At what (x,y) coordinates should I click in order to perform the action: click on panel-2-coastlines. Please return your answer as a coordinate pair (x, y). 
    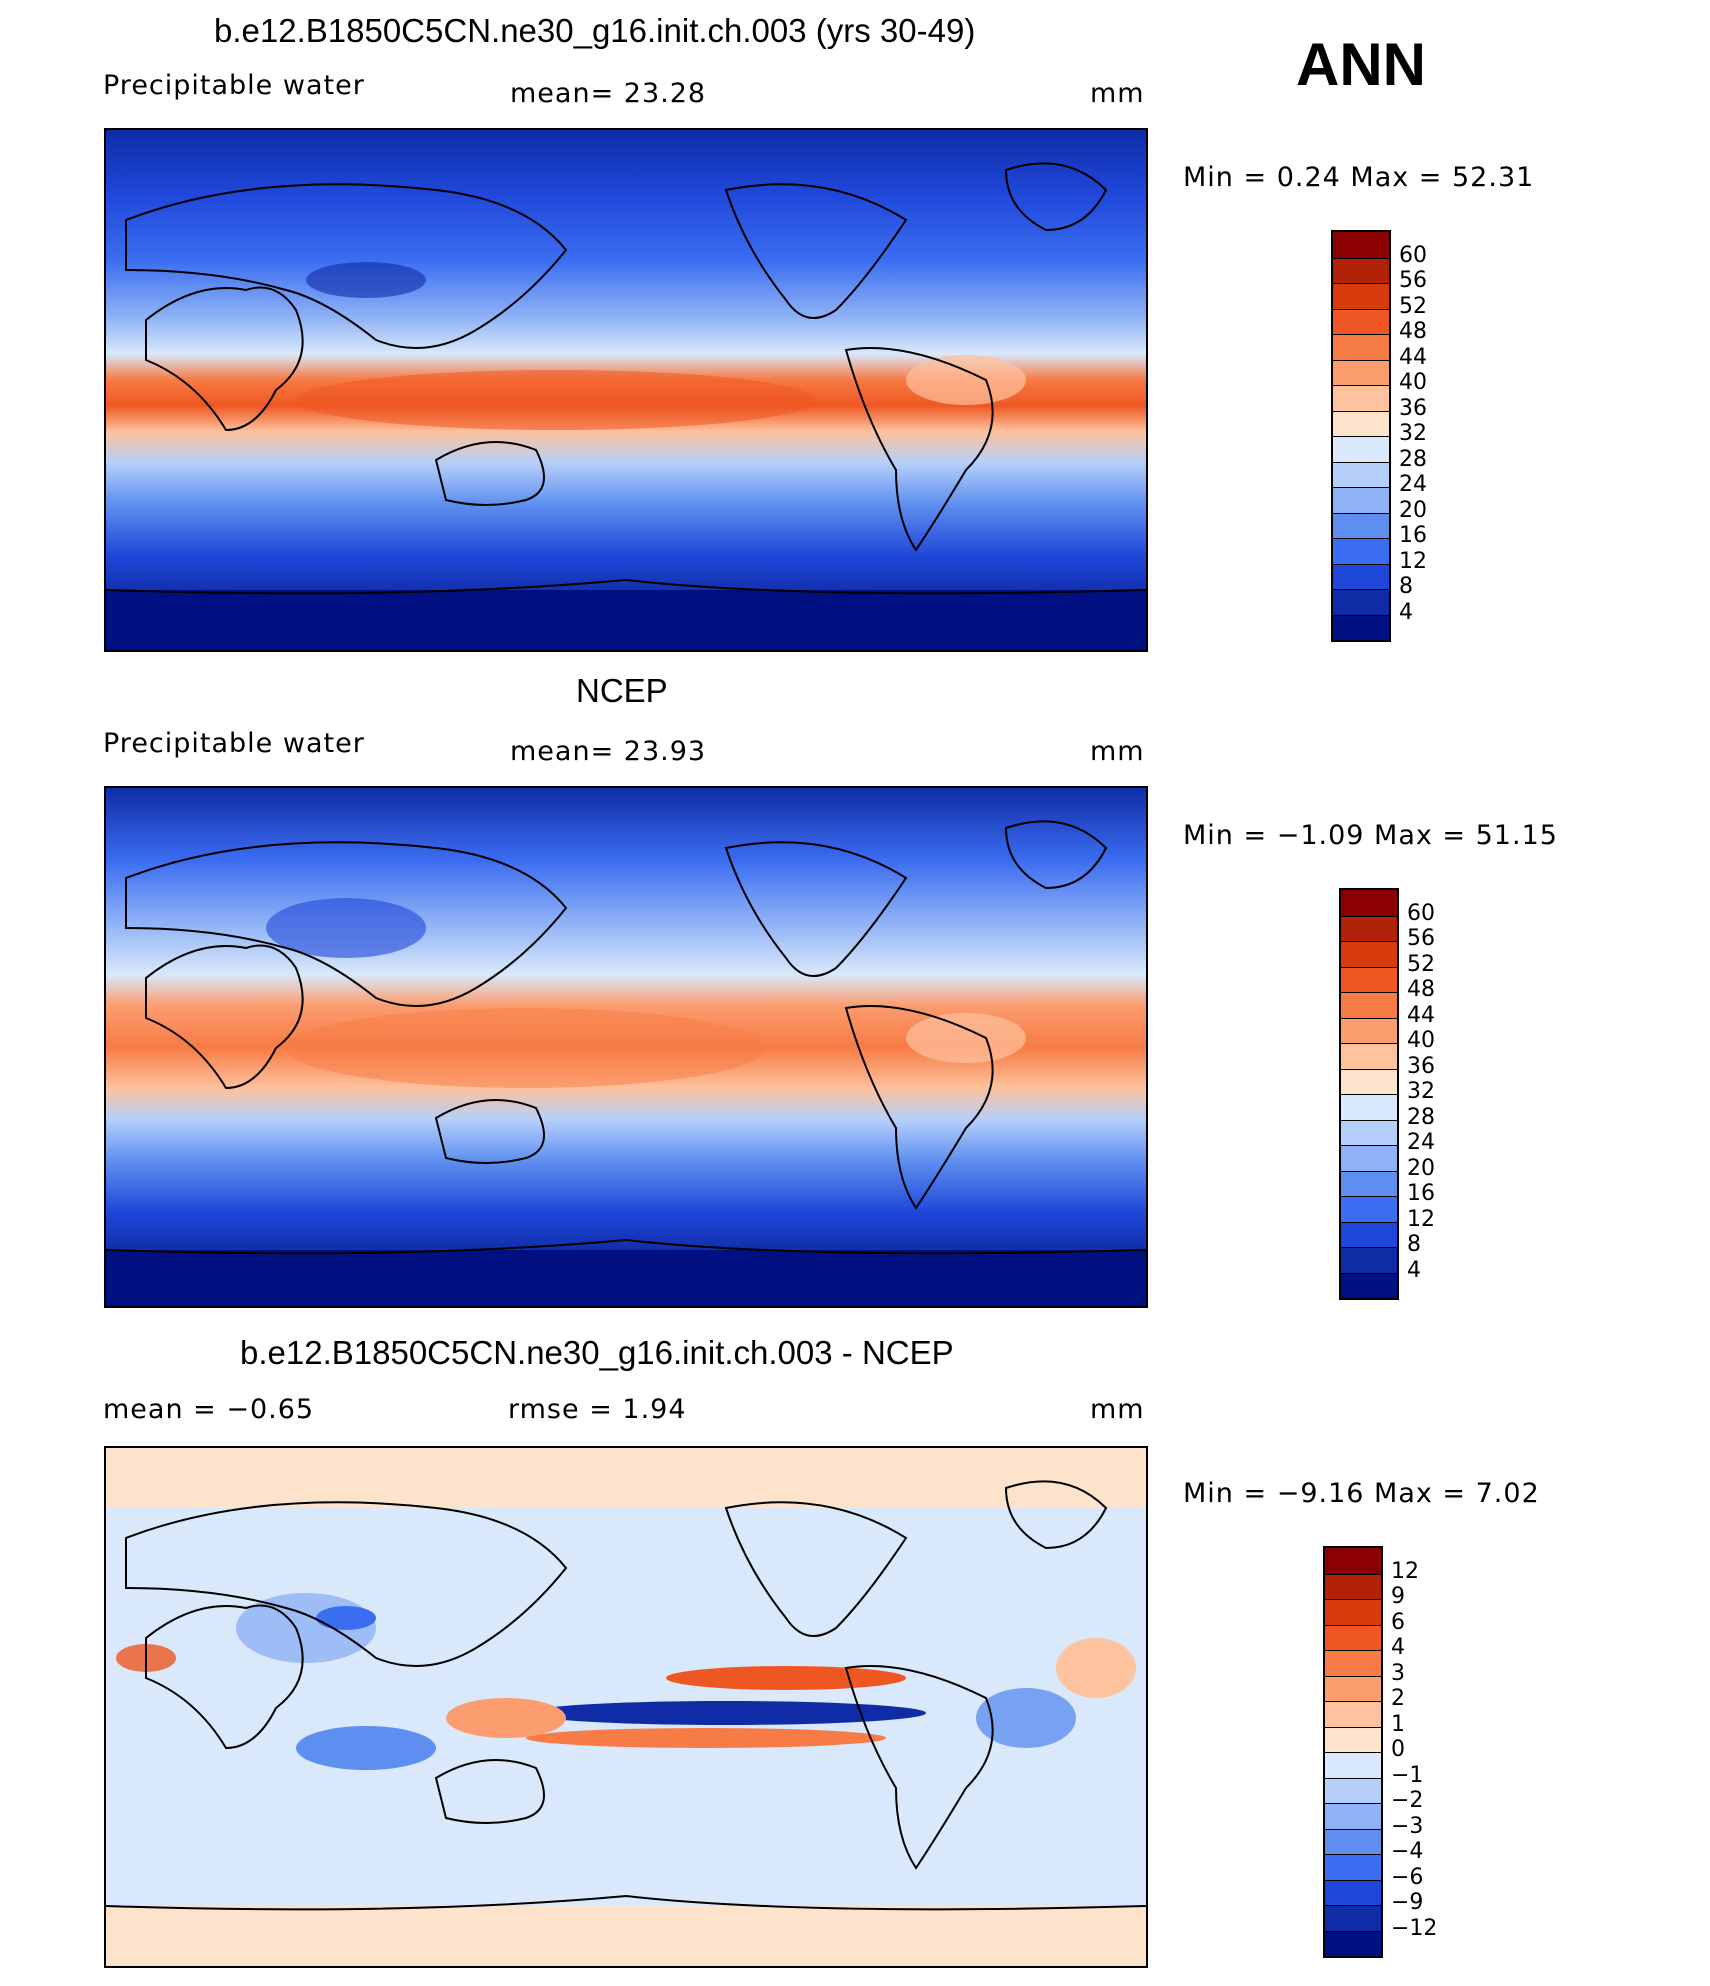
    Looking at the image, I should click on (626, 1037).